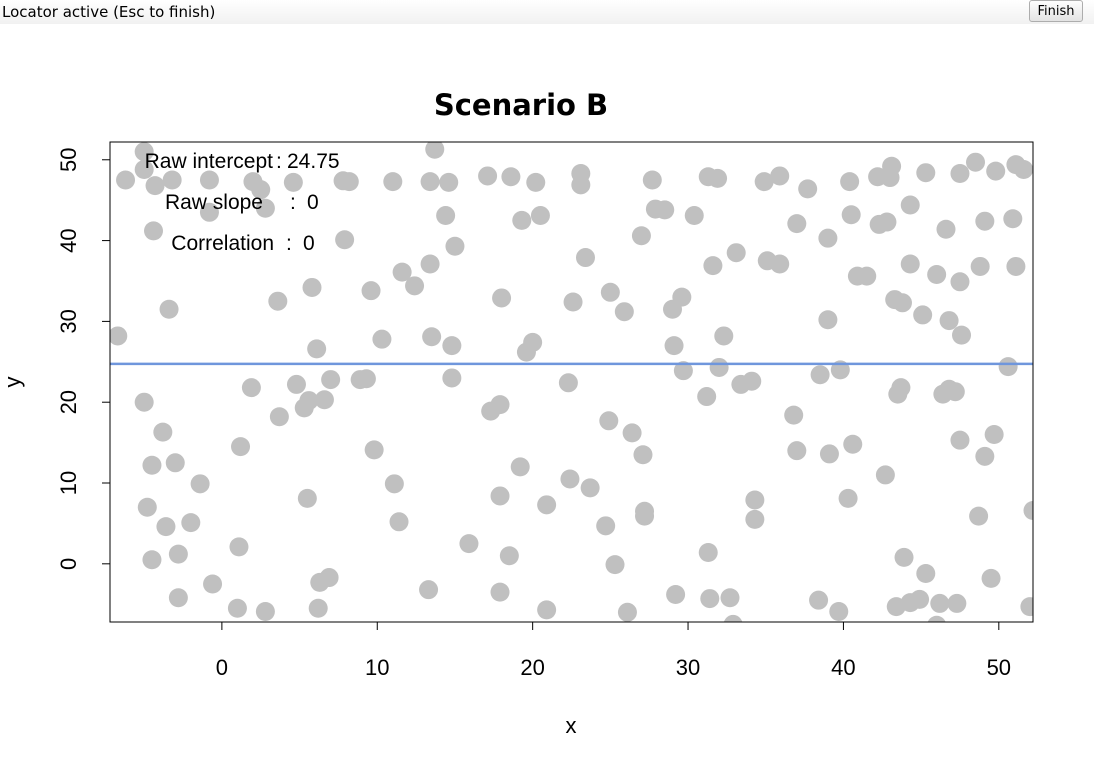 The width and height of the screenshot is (1094, 760). Describe the element at coordinates (571, 725) in the screenshot. I see `x-axis-label: x` at that location.